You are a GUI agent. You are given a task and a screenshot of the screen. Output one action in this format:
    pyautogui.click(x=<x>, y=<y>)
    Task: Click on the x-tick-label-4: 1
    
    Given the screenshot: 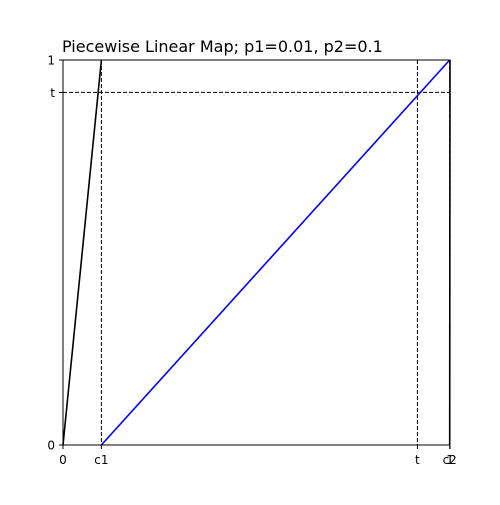 What is the action you would take?
    pyautogui.click(x=450, y=460)
    